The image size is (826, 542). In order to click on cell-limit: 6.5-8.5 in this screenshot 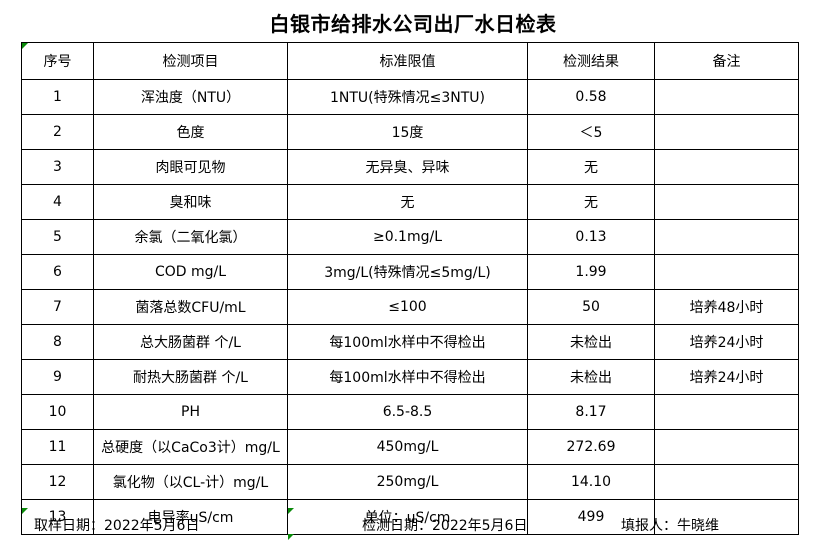, I will do `click(407, 412)`.